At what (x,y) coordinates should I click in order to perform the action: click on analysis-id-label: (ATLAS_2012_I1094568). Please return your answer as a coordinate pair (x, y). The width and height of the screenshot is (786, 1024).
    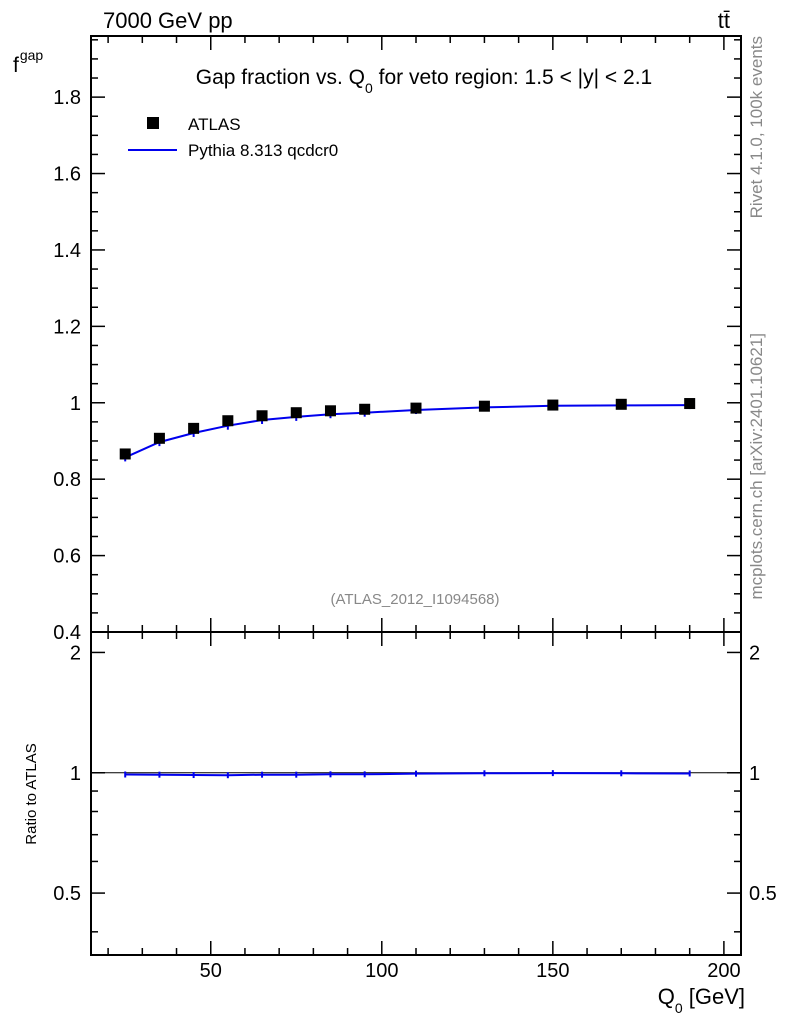
    Looking at the image, I should click on (414, 599).